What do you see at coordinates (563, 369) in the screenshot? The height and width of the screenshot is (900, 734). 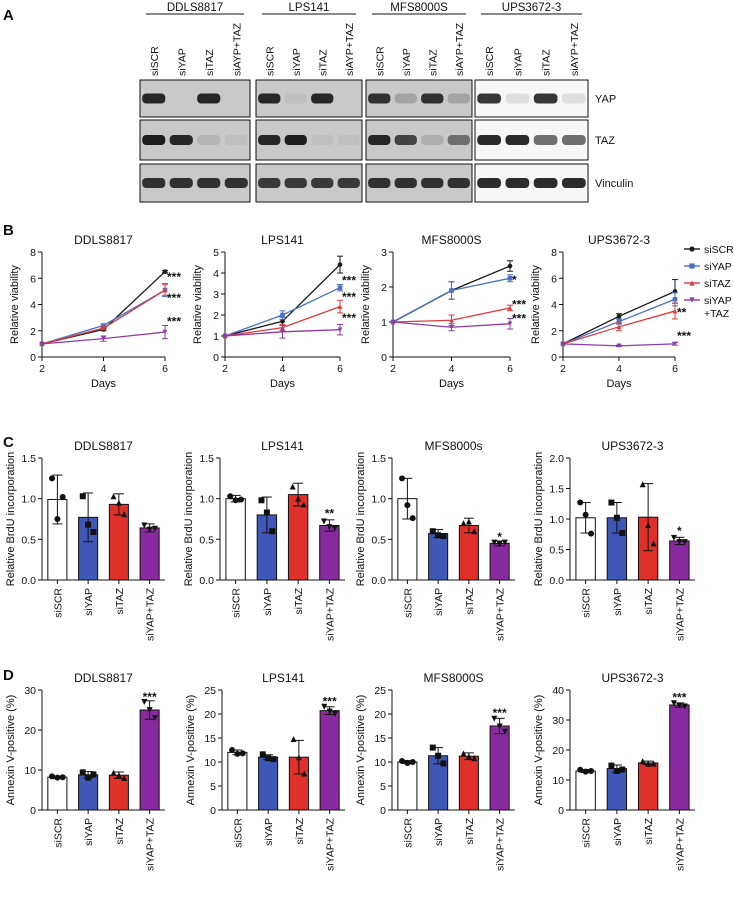 I see `x-tick-label: 2` at bounding box center [563, 369].